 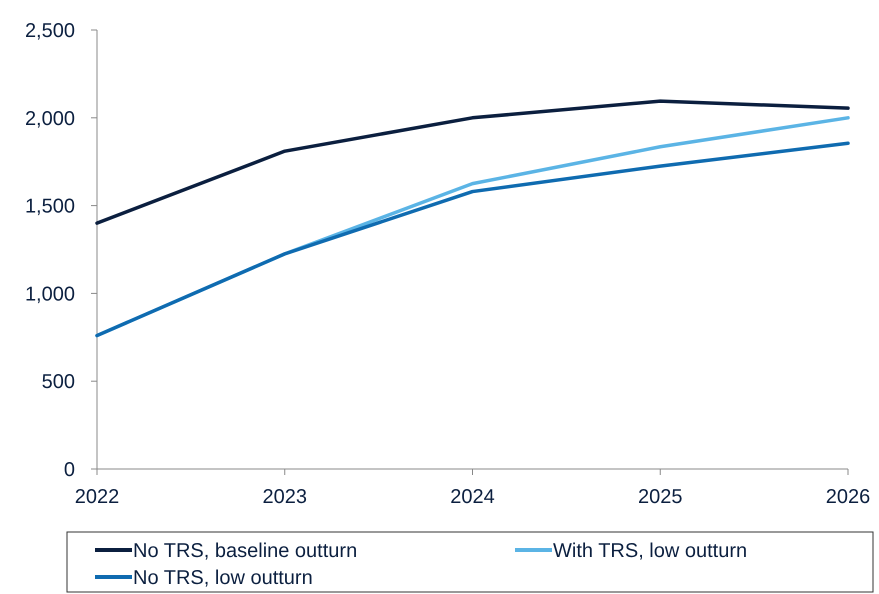 What do you see at coordinates (245, 551) in the screenshot?
I see `legend-label: No TRS, baseline outturn` at bounding box center [245, 551].